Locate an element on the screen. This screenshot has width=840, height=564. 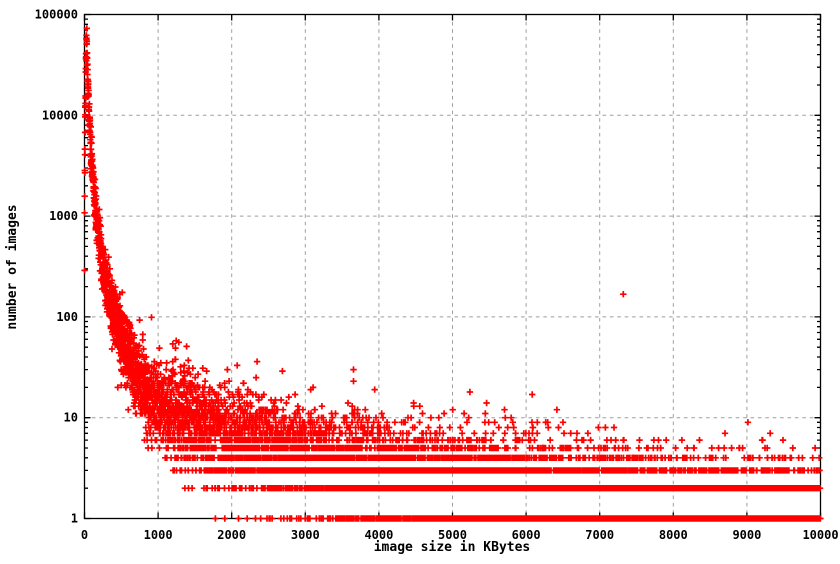
x-tick-label: 9000 is located at coordinates (746, 535).